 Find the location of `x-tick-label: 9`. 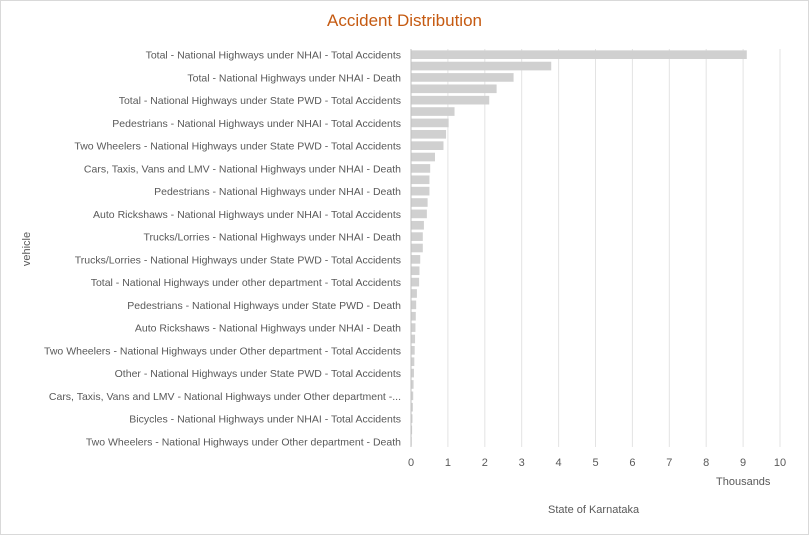

x-tick-label: 9 is located at coordinates (743, 463).